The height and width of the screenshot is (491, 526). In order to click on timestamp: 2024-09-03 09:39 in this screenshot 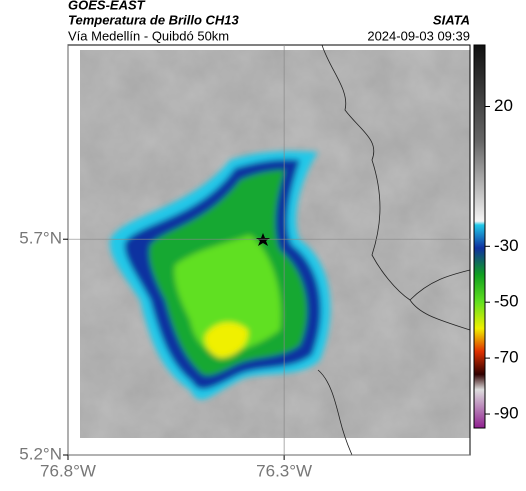, I will do `click(418, 35)`.